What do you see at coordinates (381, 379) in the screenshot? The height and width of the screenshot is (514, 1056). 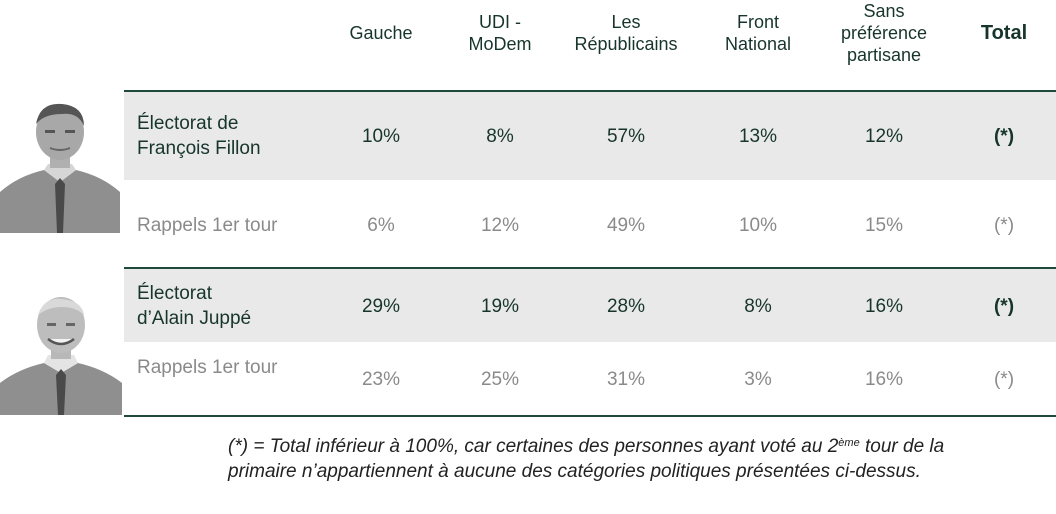 I see `cell-rappel2-gauche: 23%` at bounding box center [381, 379].